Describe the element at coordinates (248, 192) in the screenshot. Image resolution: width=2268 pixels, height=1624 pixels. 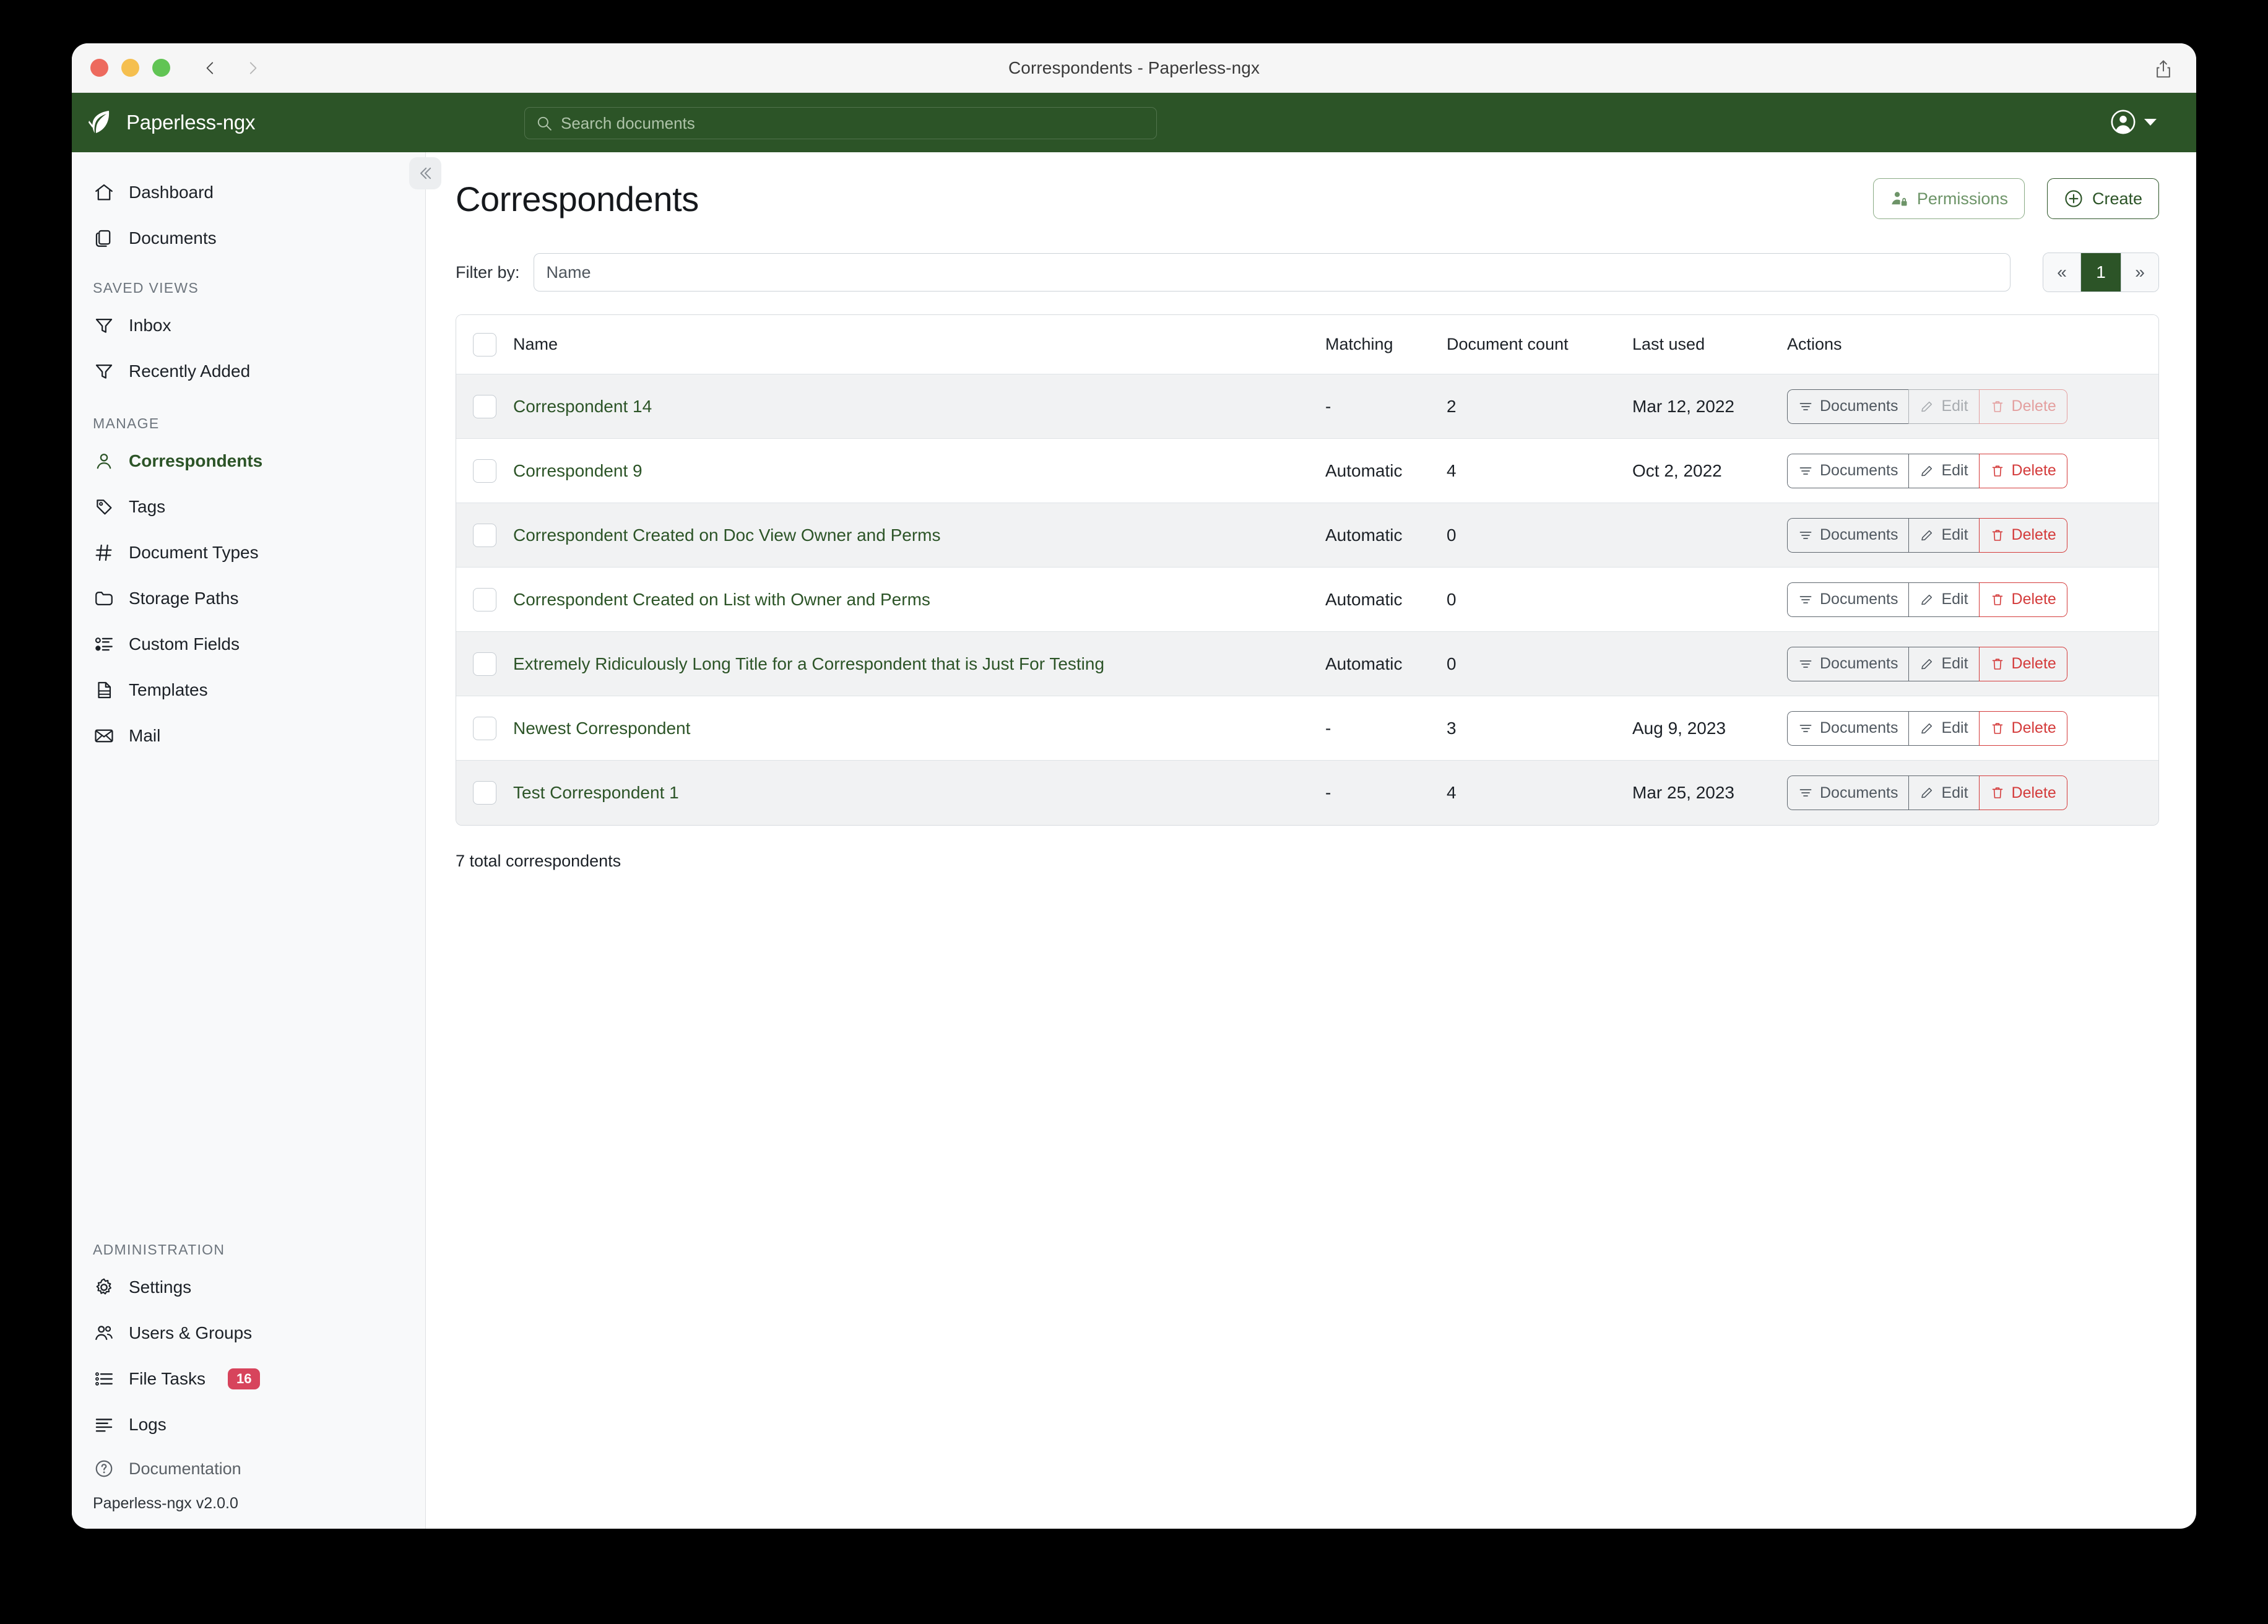
I see `sidebar-item-dashboard: Dashboard` at that location.